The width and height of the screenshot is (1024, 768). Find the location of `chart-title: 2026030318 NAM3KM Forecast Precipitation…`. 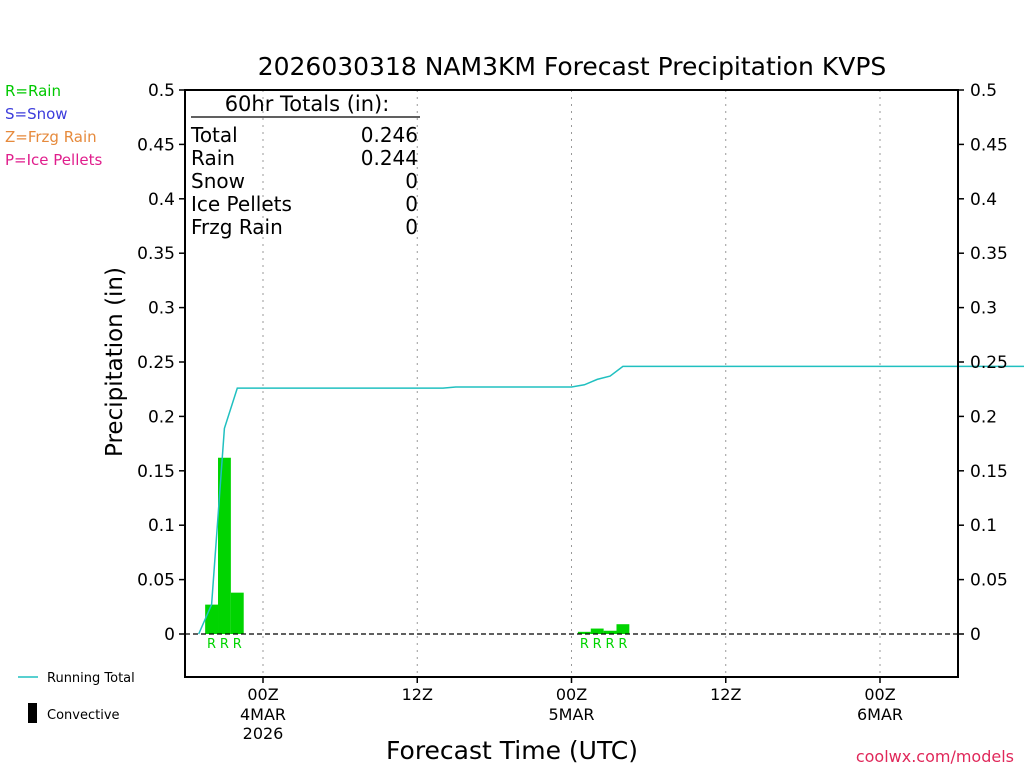

chart-title: 2026030318 NAM3KM Forecast Precipitation… is located at coordinates (572, 66).